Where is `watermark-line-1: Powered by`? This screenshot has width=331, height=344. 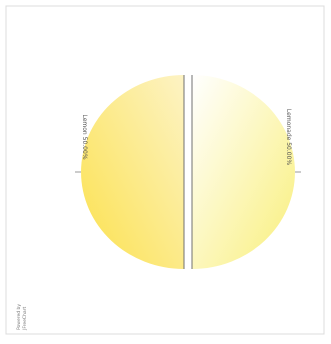 watermark-line-1: Powered by is located at coordinates (19, 317).